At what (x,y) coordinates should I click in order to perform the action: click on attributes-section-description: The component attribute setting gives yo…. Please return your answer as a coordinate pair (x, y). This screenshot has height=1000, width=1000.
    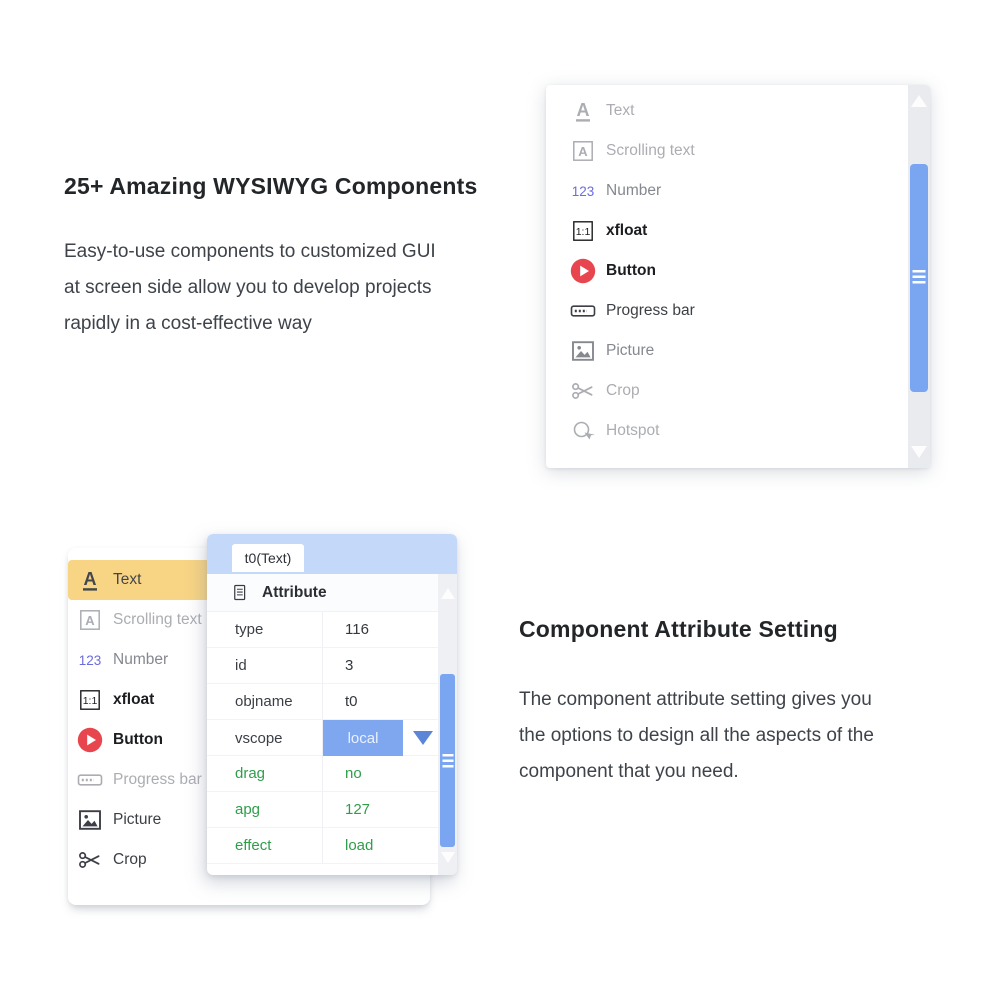
    Looking at the image, I should click on (696, 735).